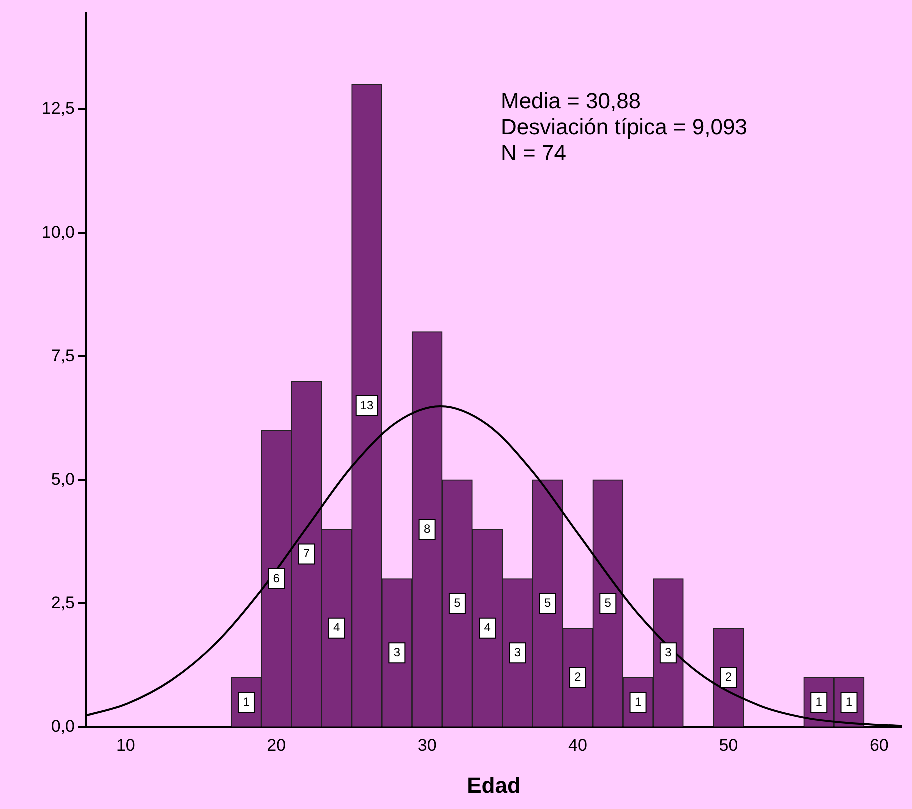 This screenshot has height=809, width=912. I want to click on y-tick-label: 7,5, so click(63, 356).